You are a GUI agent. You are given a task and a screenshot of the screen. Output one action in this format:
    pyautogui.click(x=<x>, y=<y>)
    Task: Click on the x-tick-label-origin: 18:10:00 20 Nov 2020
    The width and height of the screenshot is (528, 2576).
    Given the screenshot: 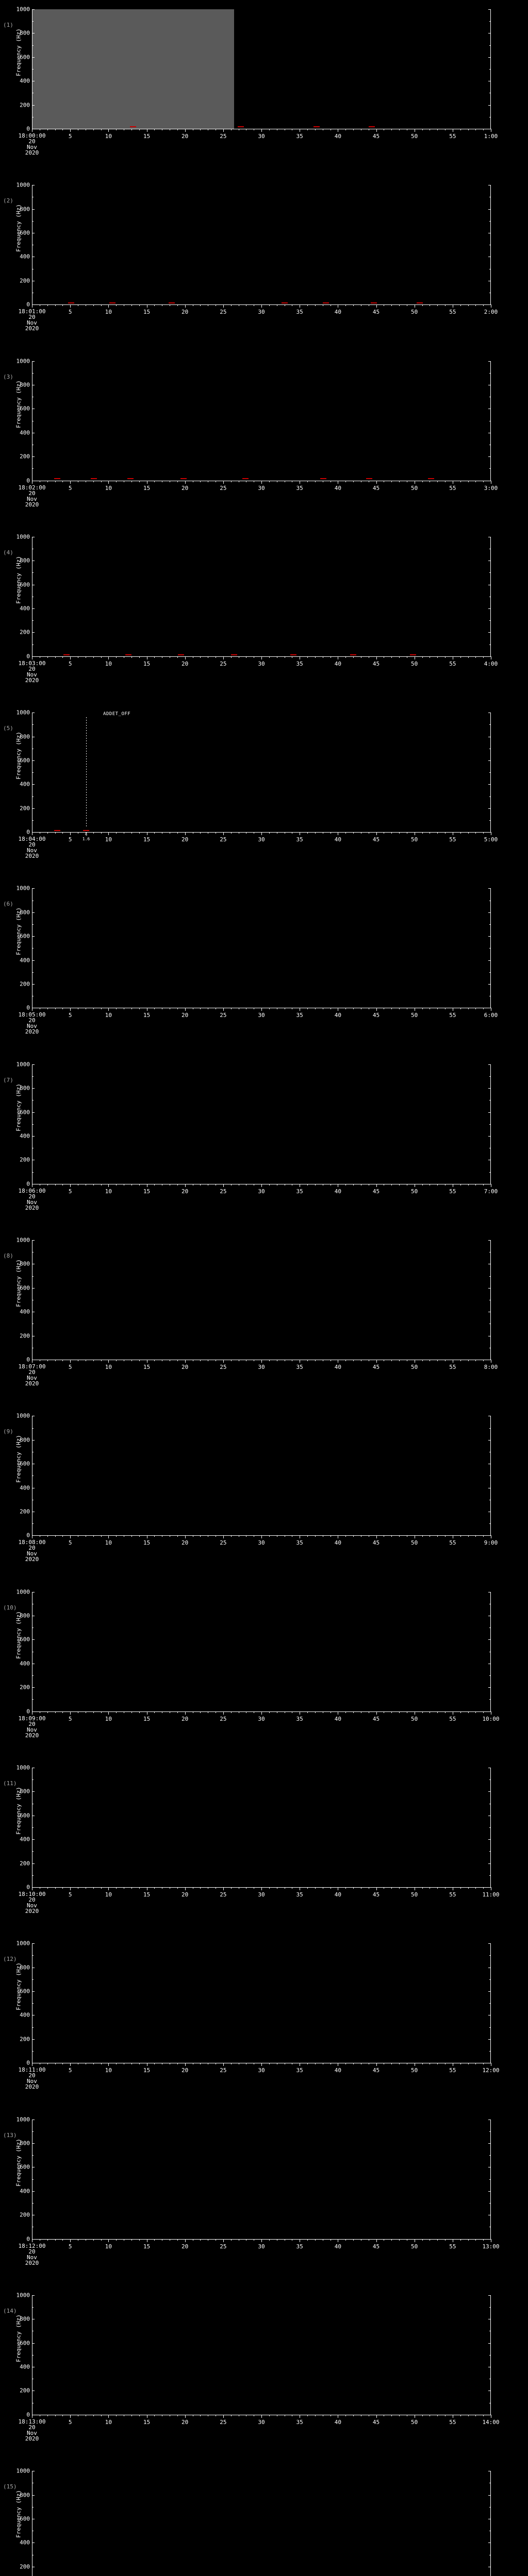 What is the action you would take?
    pyautogui.click(x=32, y=1902)
    